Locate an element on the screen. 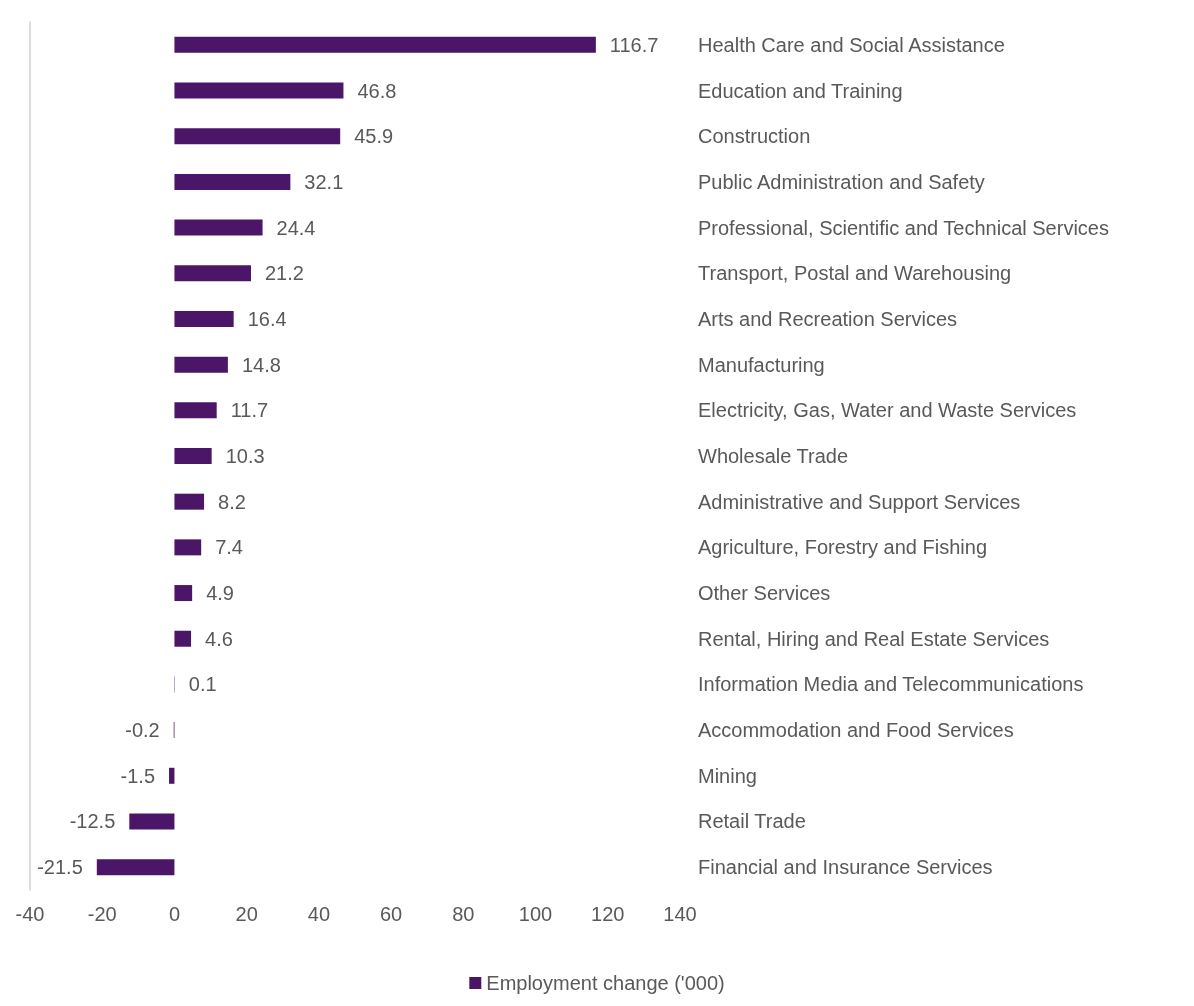  x-tick-label: 100 is located at coordinates (535, 914).